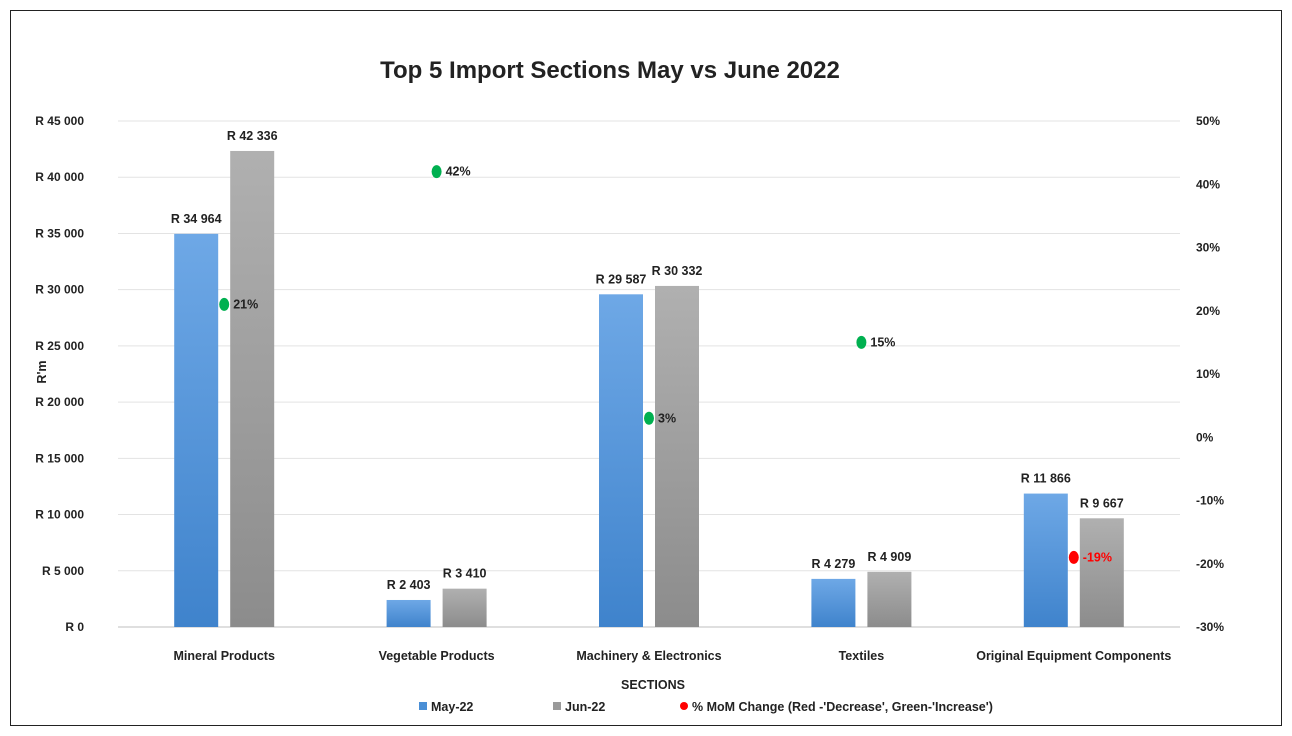  What do you see at coordinates (1097, 557) in the screenshot?
I see `mom-change-label: -19%` at bounding box center [1097, 557].